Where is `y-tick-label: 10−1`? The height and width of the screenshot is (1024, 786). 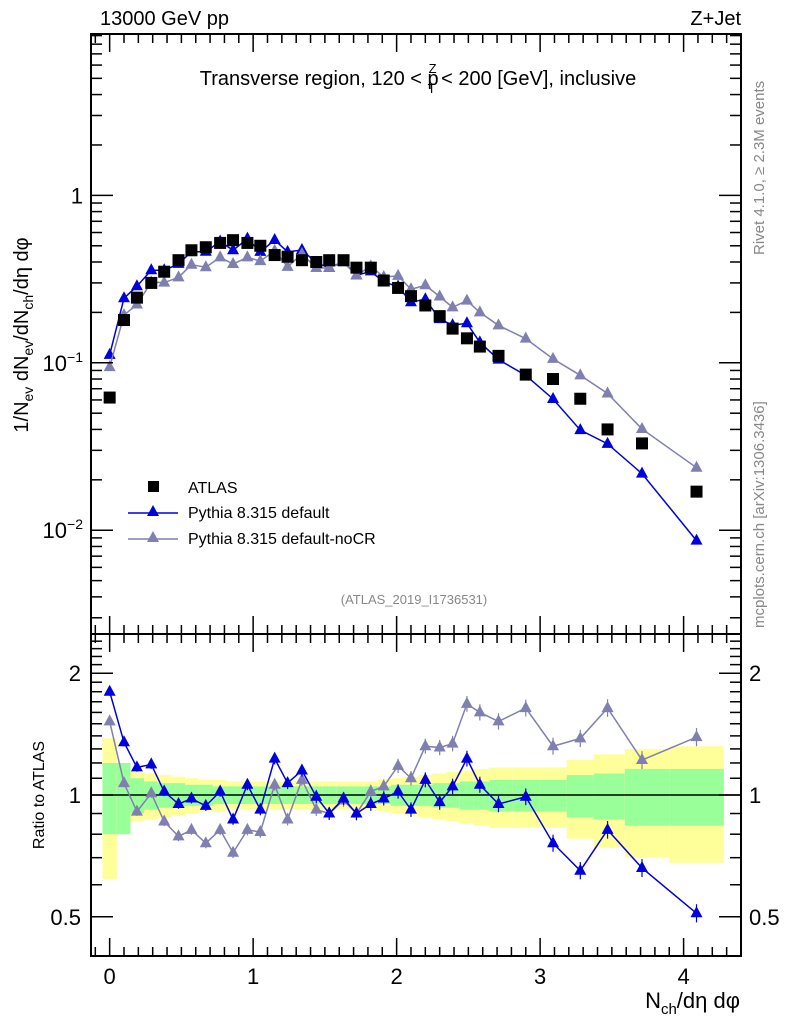
y-tick-label: 10−1 is located at coordinates (63, 362).